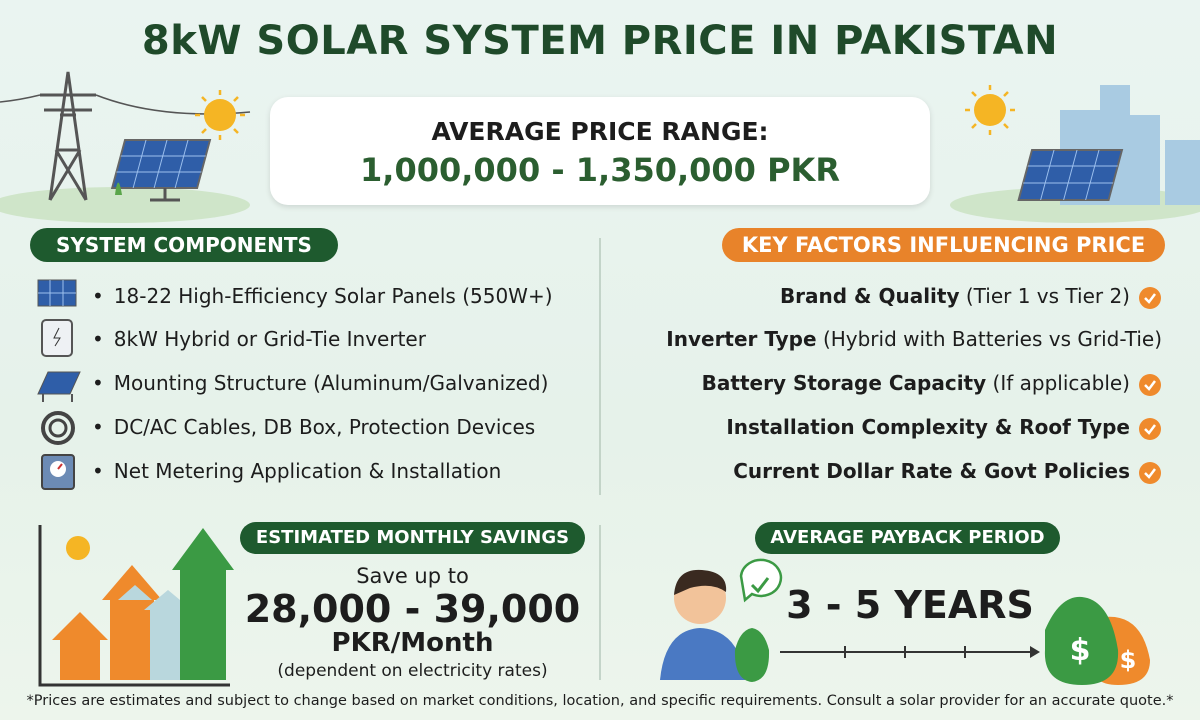 The image size is (1200, 720). I want to click on factor-item: Current Dollar Rate & Govt Policies, so click(931, 471).